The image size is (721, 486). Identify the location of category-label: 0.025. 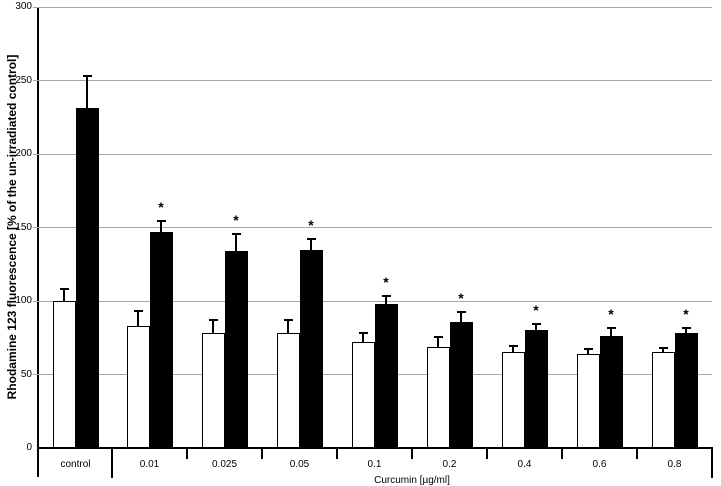
(224, 464).